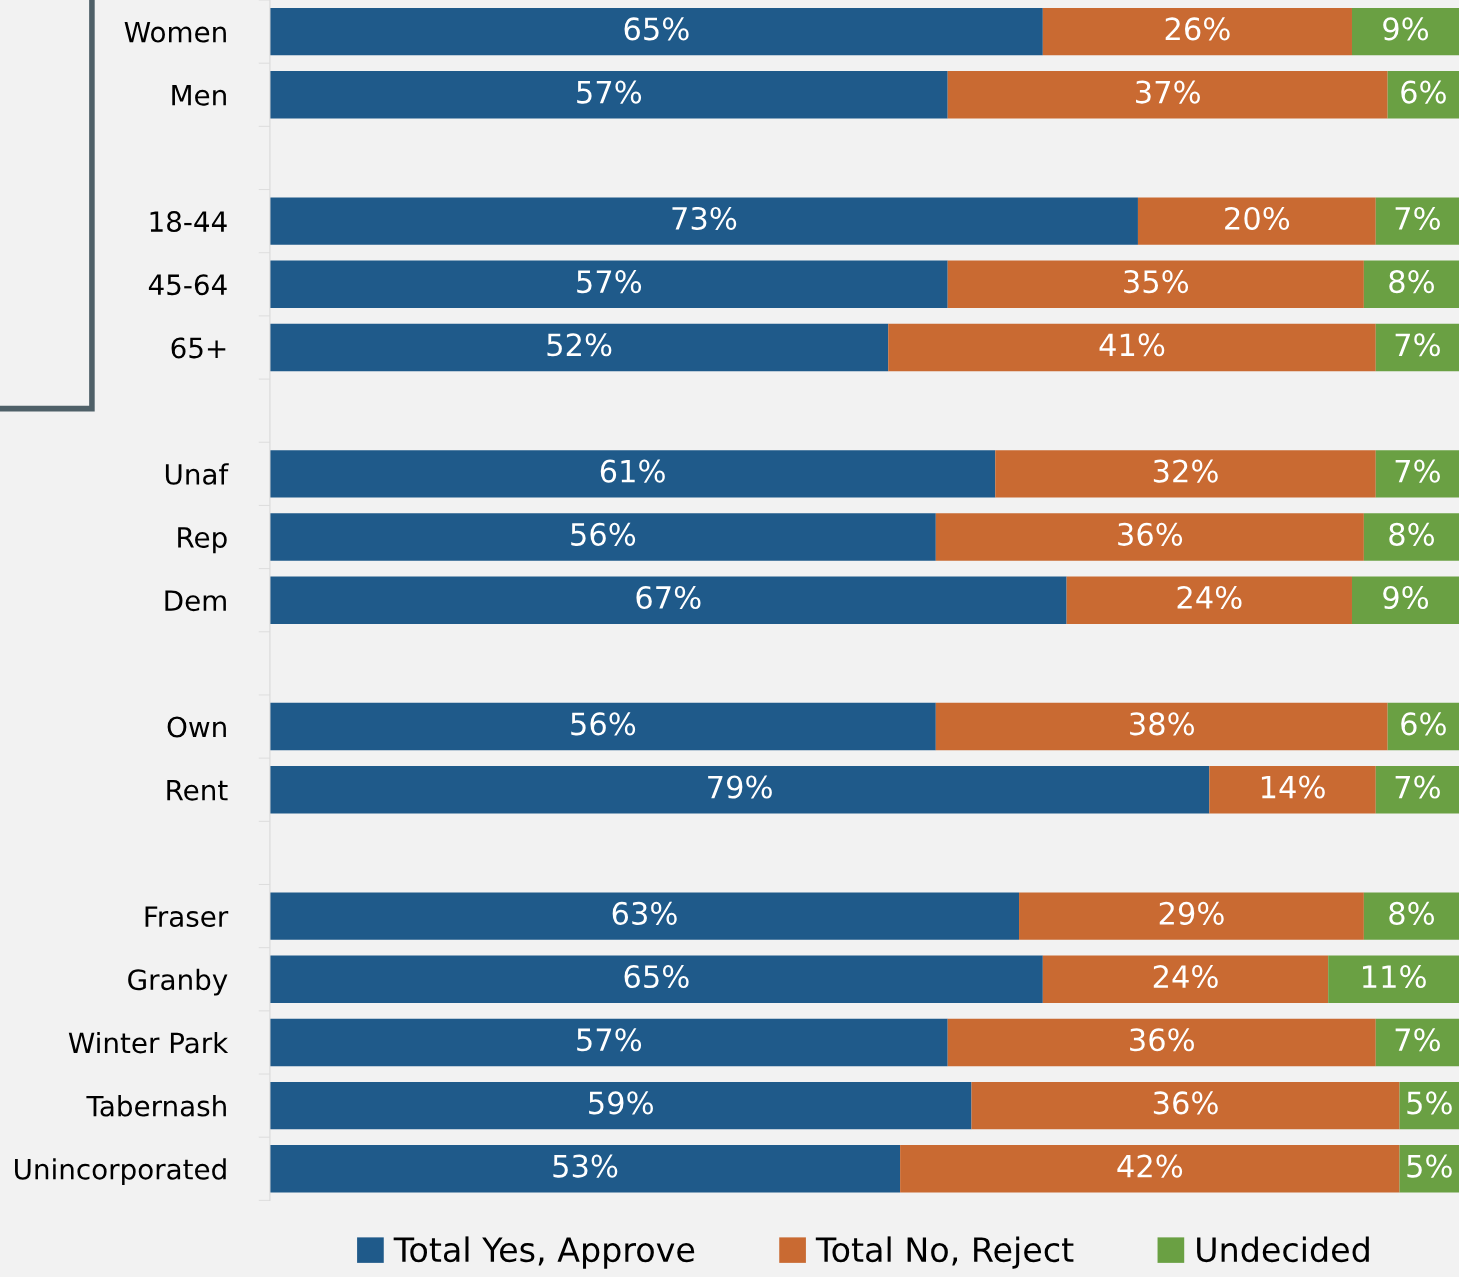  What do you see at coordinates (579, 345) in the screenshot?
I see `data-label: 52%` at bounding box center [579, 345].